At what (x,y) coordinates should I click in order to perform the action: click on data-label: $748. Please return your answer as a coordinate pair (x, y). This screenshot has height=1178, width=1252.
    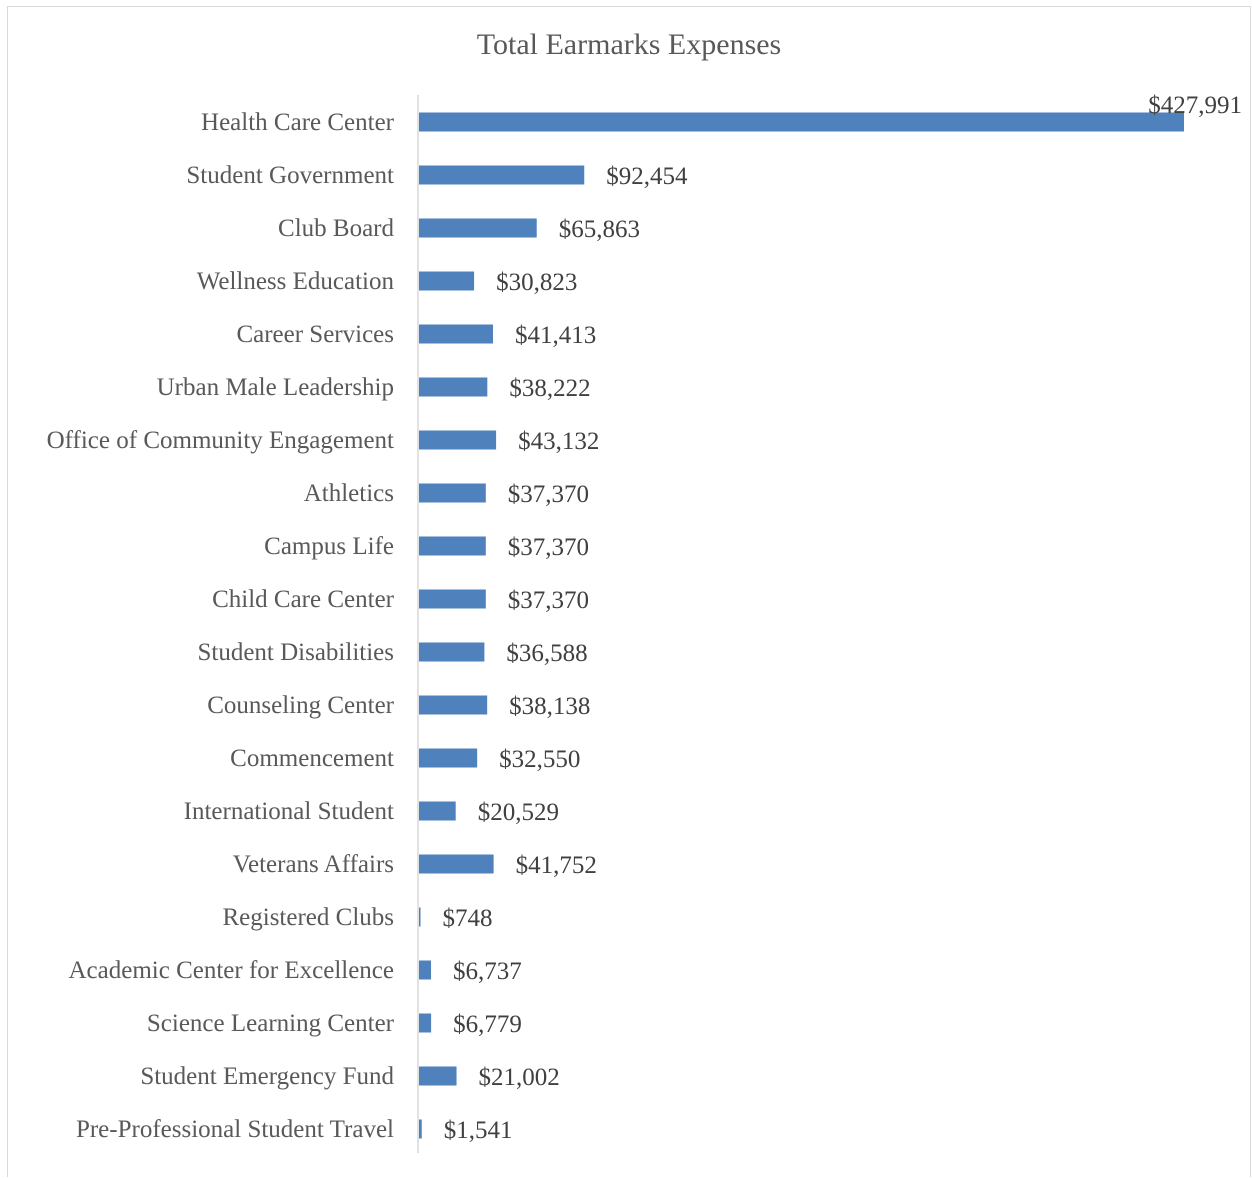
    Looking at the image, I should click on (468, 918).